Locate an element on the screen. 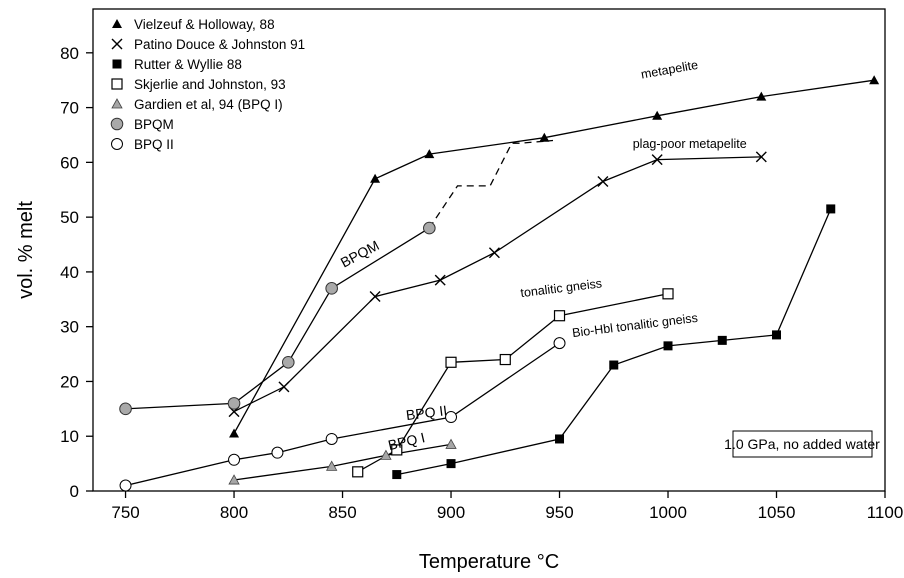 The width and height of the screenshot is (904, 578). series-label-1: plag-poor metapelite is located at coordinates (690, 144).